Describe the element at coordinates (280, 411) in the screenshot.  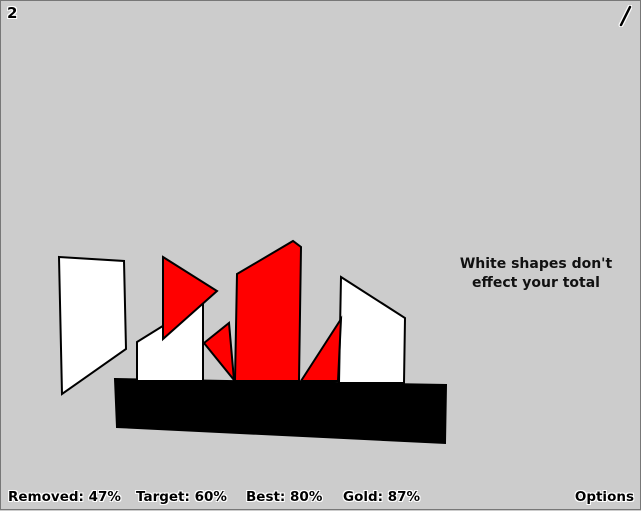
I see `platform` at that location.